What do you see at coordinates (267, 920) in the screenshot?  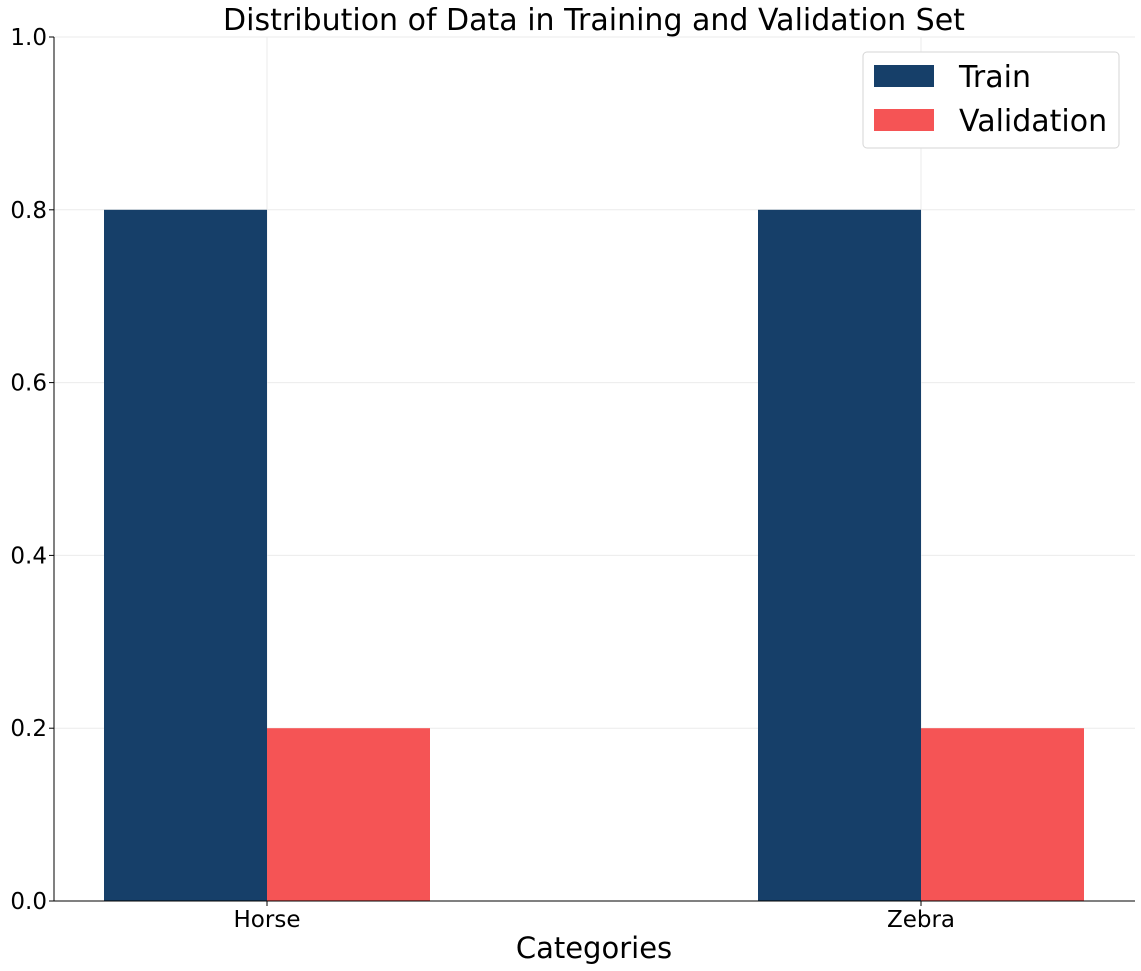 I see `x-tick-label: Horse` at bounding box center [267, 920].